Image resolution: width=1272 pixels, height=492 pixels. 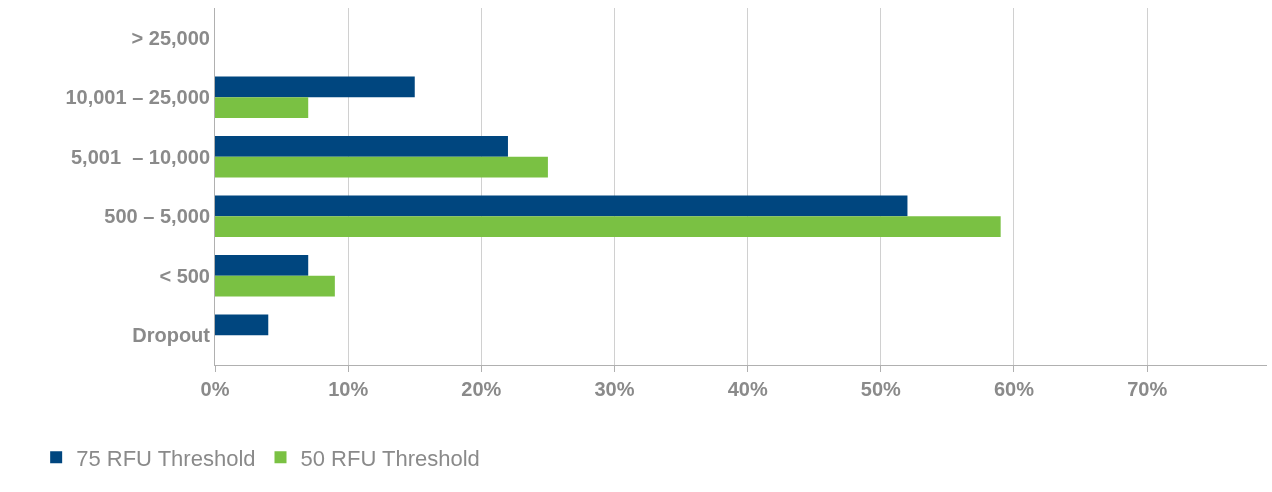 I want to click on x-tick-label: 70%, so click(x=1147, y=389).